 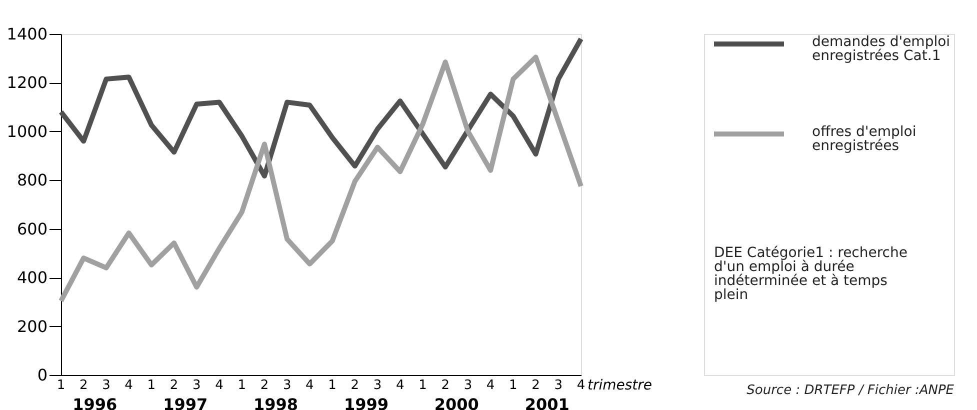 What do you see at coordinates (881, 49) in the screenshot?
I see `legend-label: demandes d'emploi enregistrées Cat.1` at bounding box center [881, 49].